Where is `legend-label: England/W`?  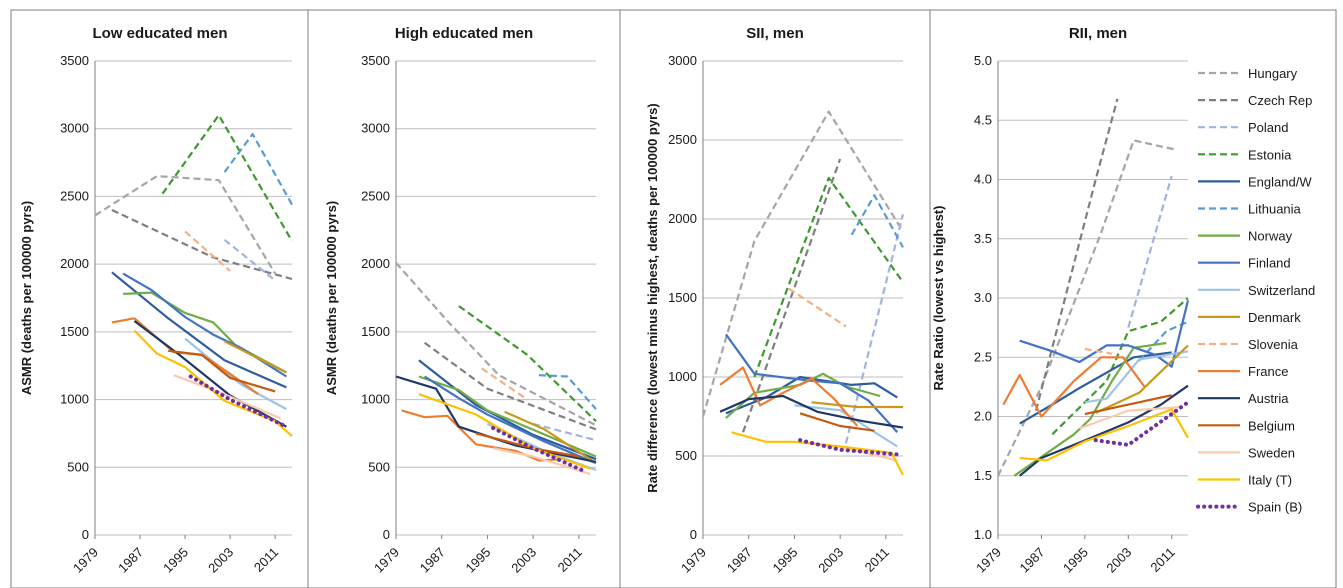 legend-label: England/W is located at coordinates (1280, 181).